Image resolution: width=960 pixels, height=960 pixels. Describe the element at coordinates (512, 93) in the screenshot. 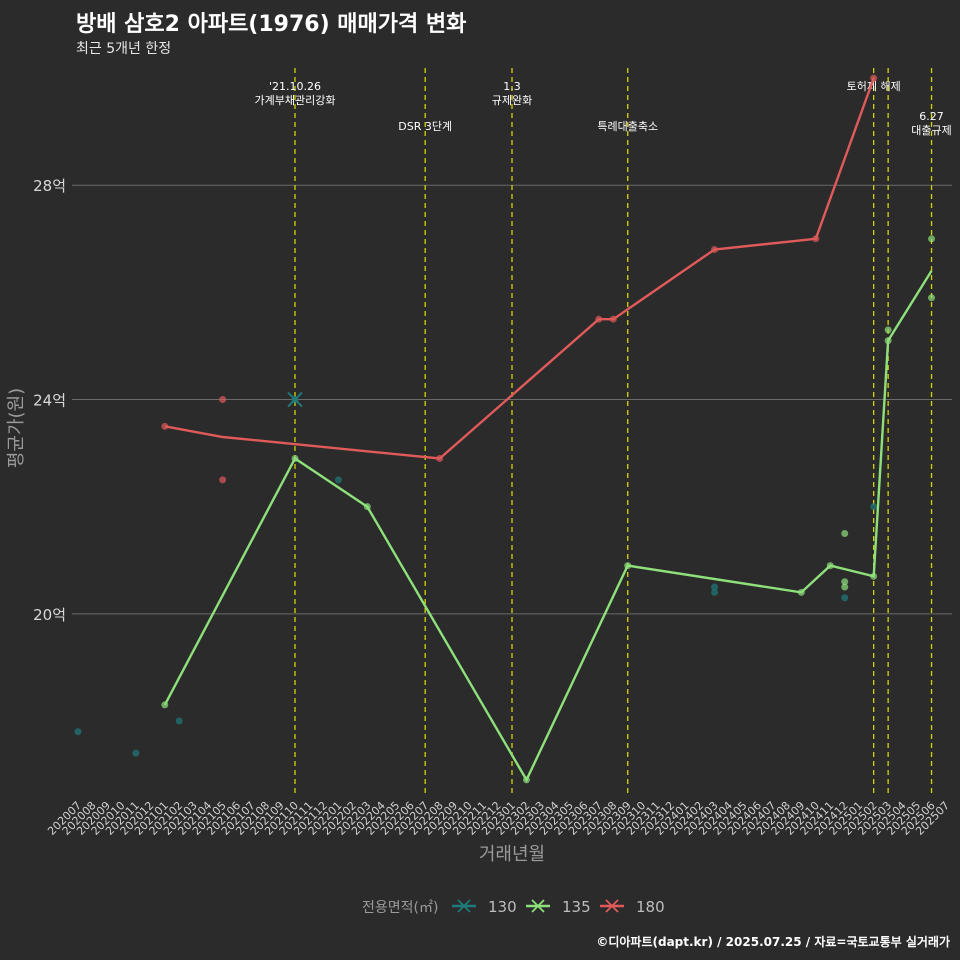

I see `event-label: 1.3 규제완화` at that location.